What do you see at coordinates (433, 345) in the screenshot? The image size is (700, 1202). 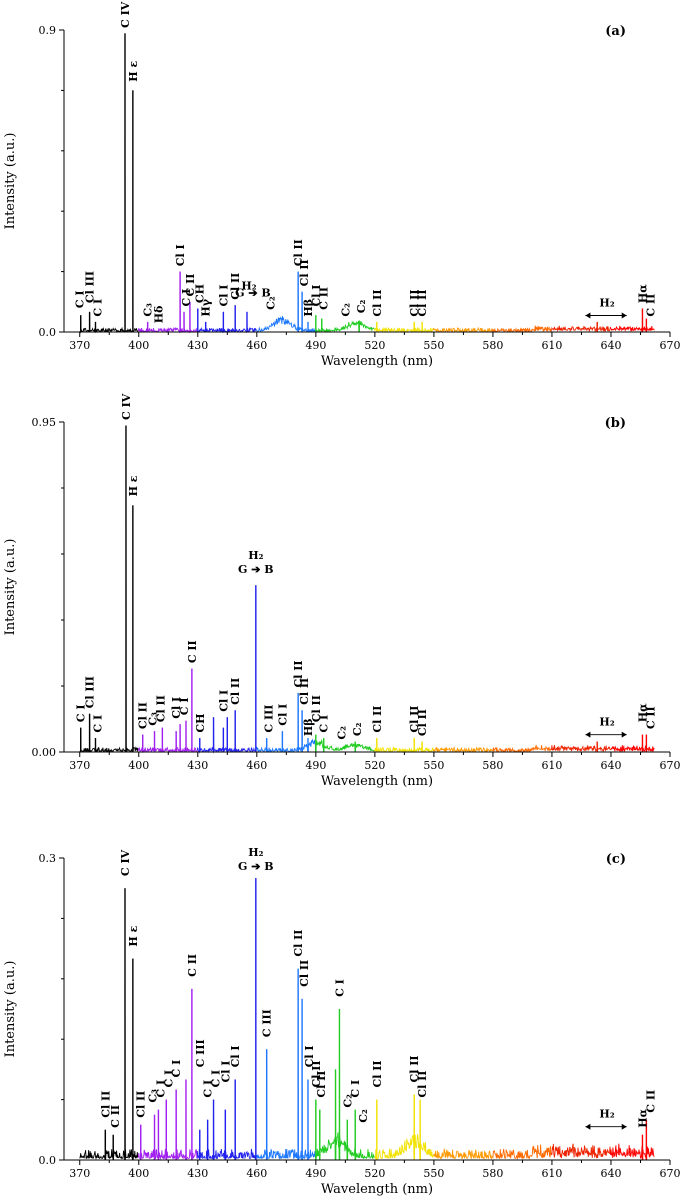 I see `x-tick-label: 550` at bounding box center [433, 345].